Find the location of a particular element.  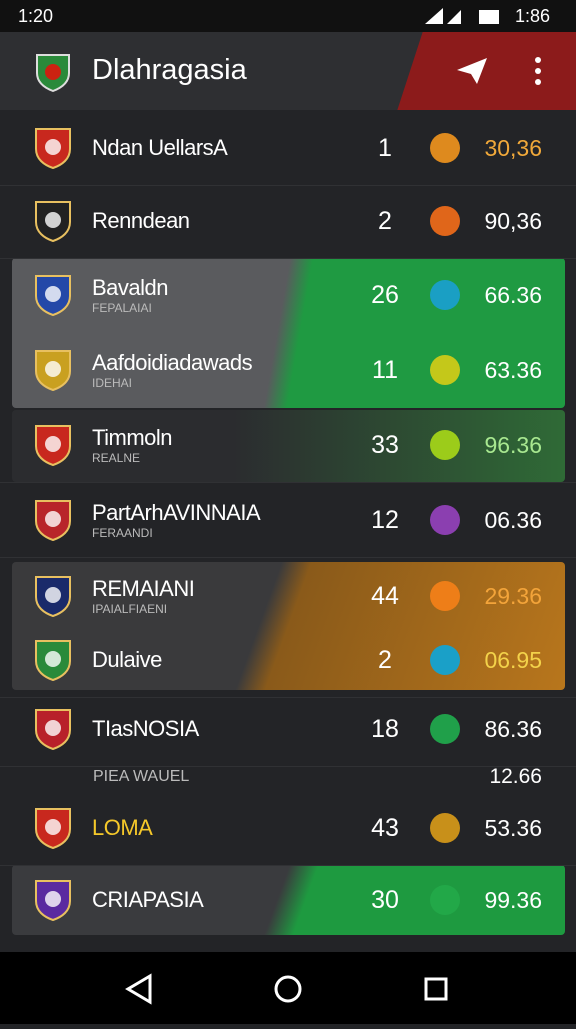

app-logo is located at coordinates (53, 73).